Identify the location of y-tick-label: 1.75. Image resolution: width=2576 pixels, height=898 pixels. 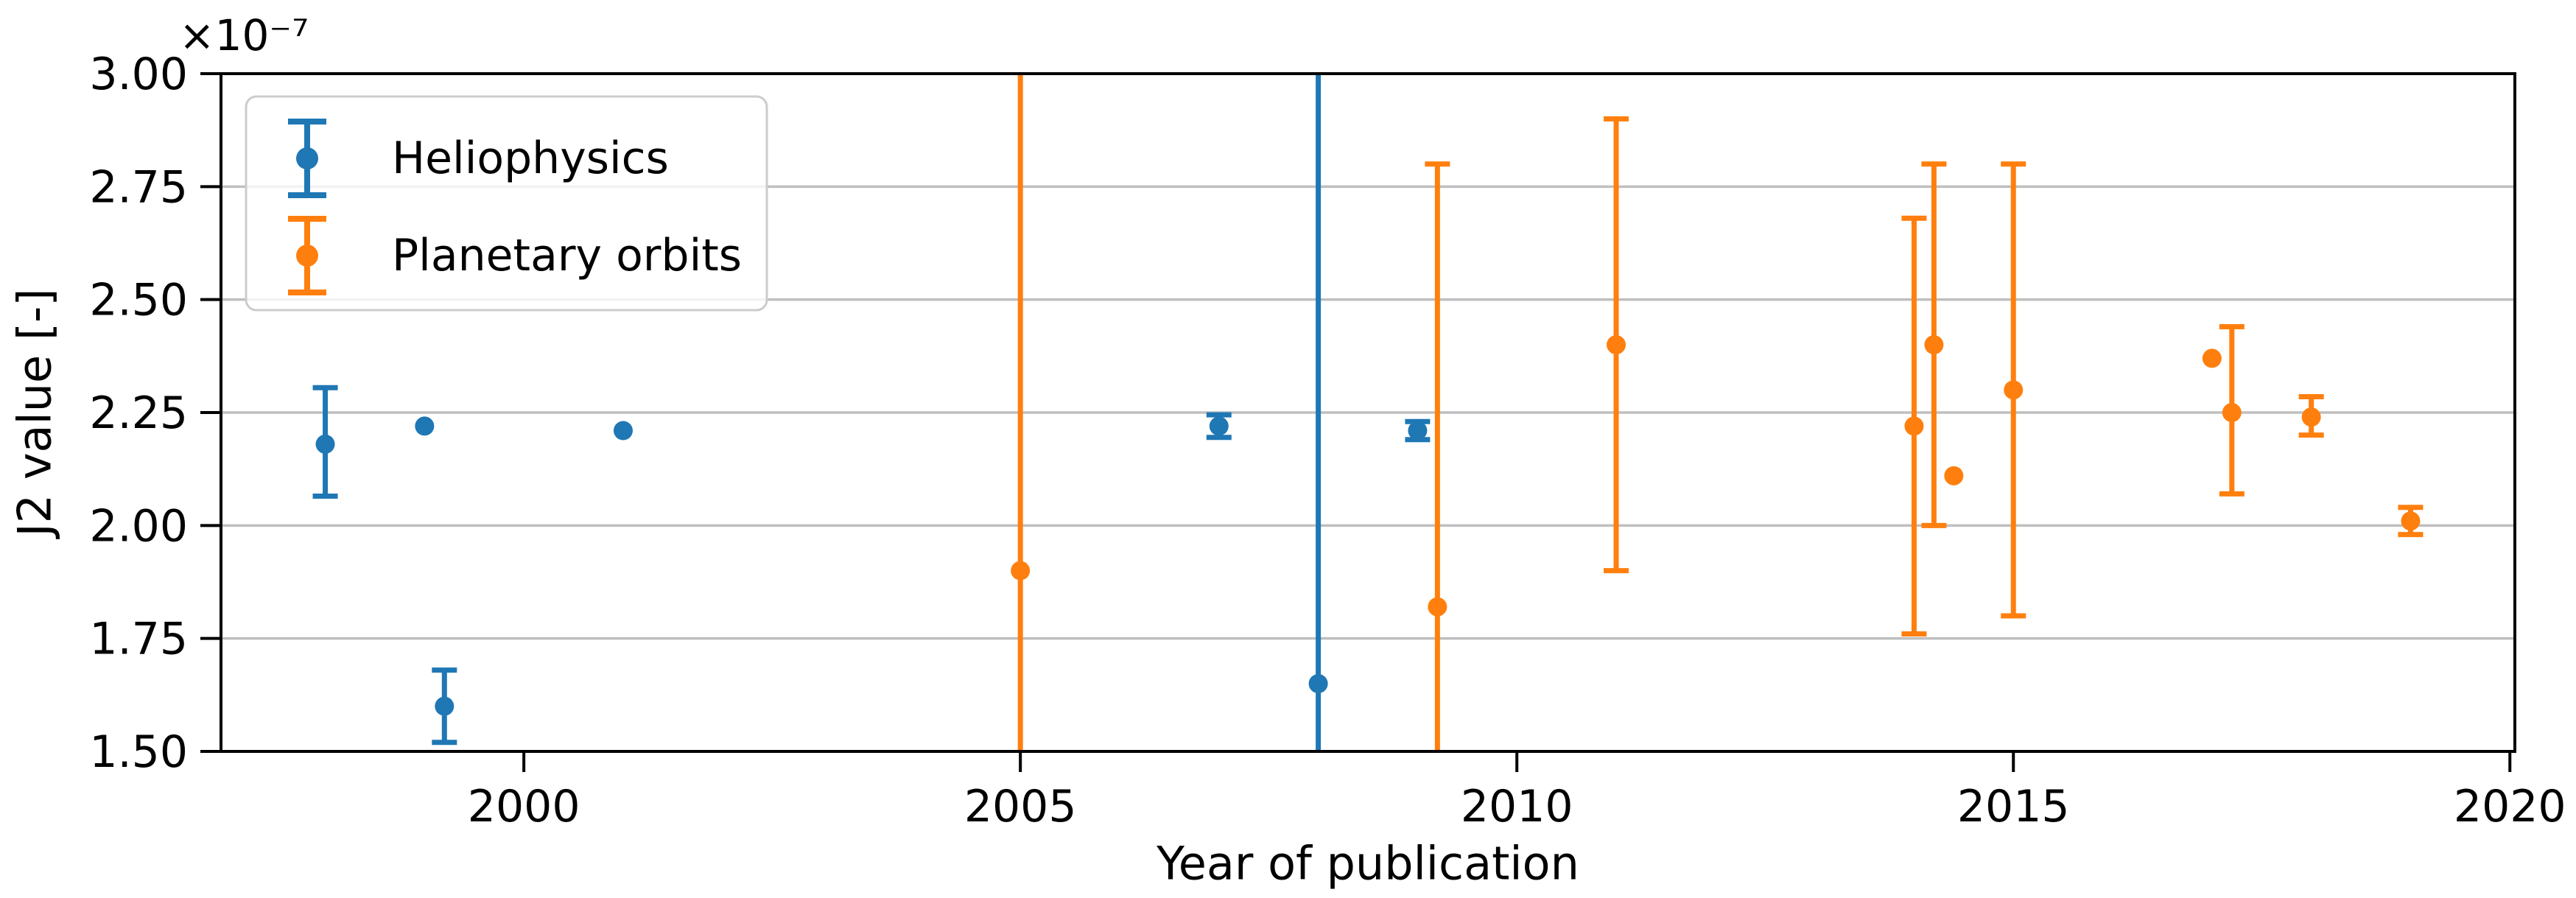
(138, 639).